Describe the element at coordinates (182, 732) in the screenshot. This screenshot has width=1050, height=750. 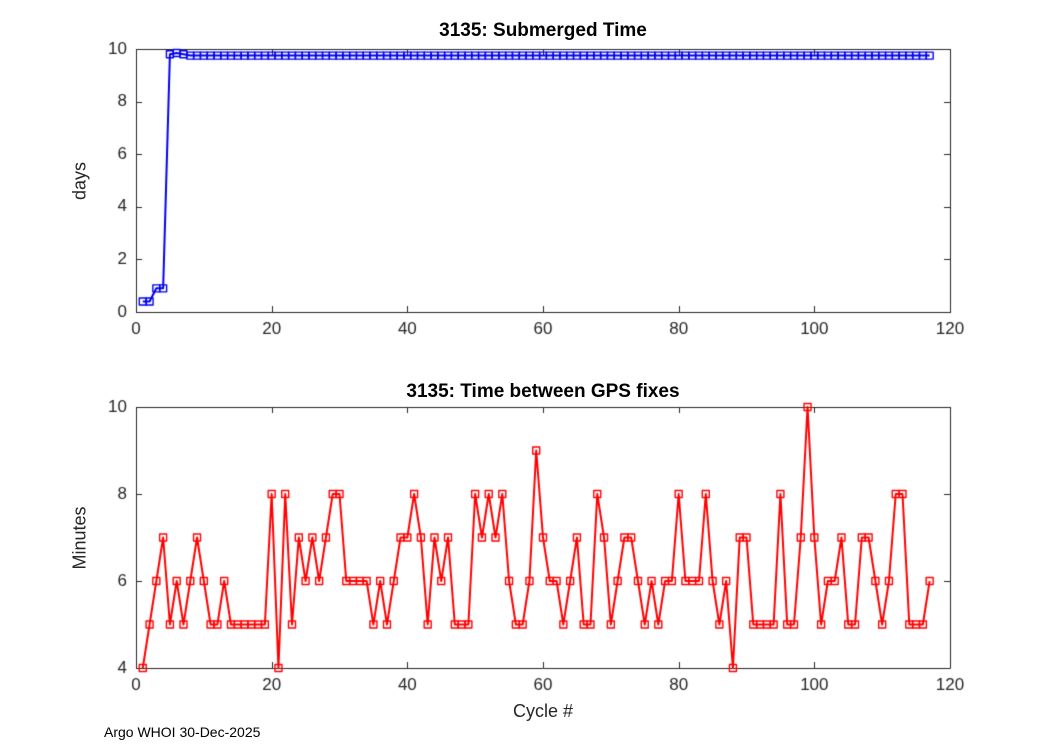
I see `footer-text: Argo WHOI 30-Dec-2025` at that location.